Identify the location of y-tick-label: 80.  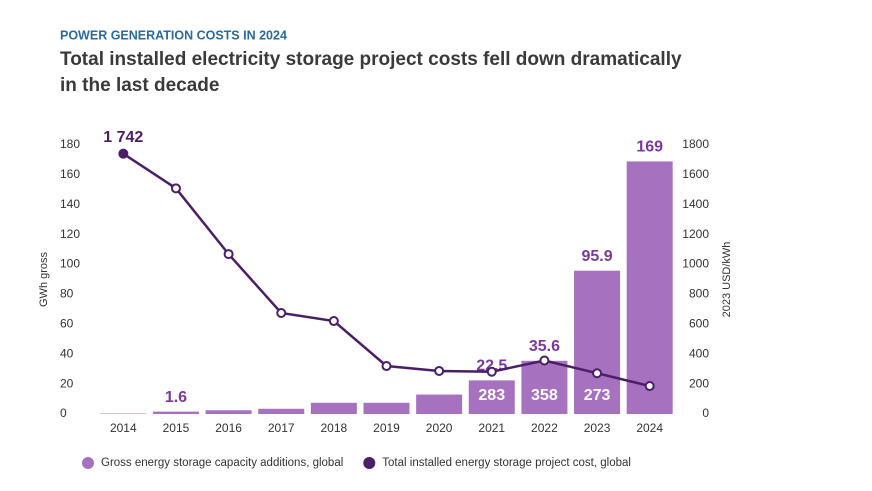
(67, 294).